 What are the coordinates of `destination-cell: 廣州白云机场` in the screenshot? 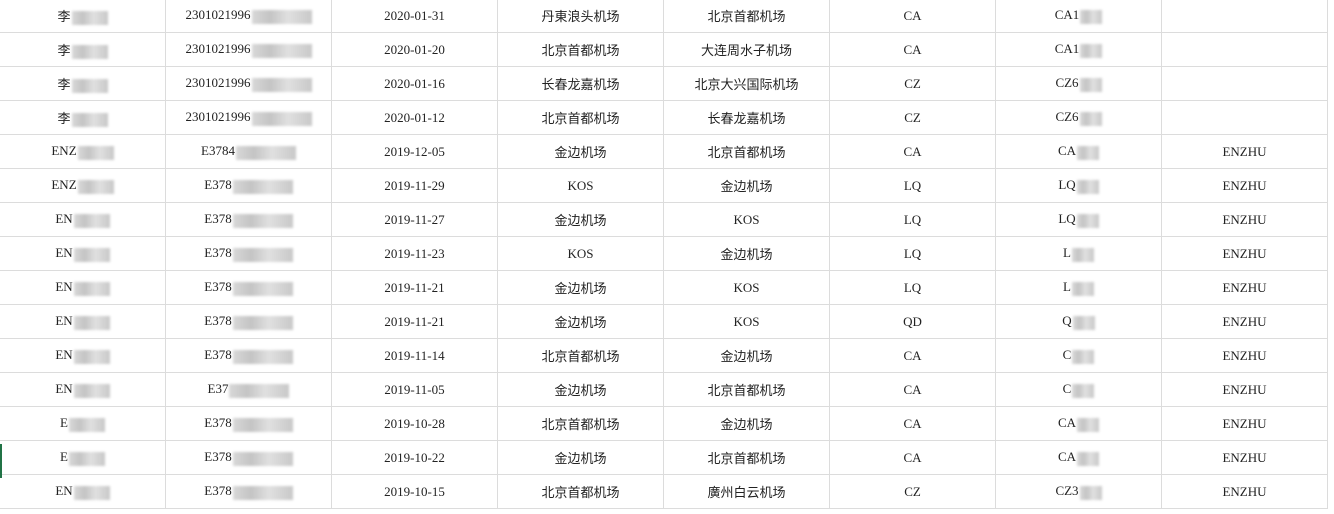 It's located at (746, 491).